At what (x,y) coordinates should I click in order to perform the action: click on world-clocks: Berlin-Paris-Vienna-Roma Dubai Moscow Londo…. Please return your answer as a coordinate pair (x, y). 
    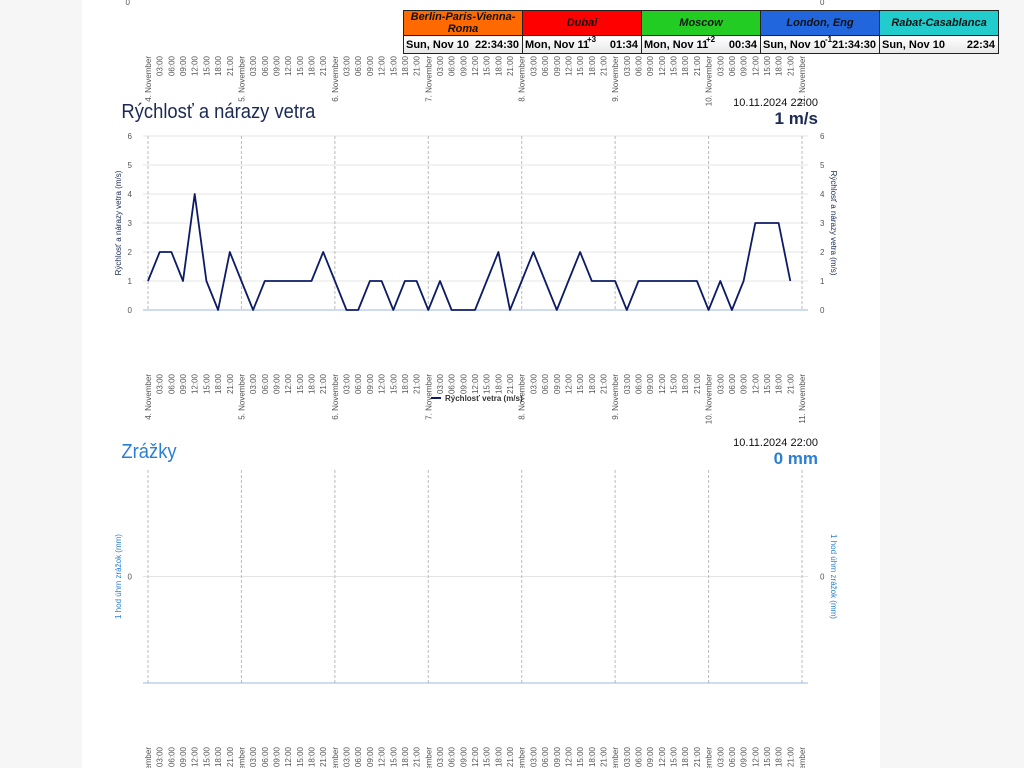
    Looking at the image, I should click on (701, 32).